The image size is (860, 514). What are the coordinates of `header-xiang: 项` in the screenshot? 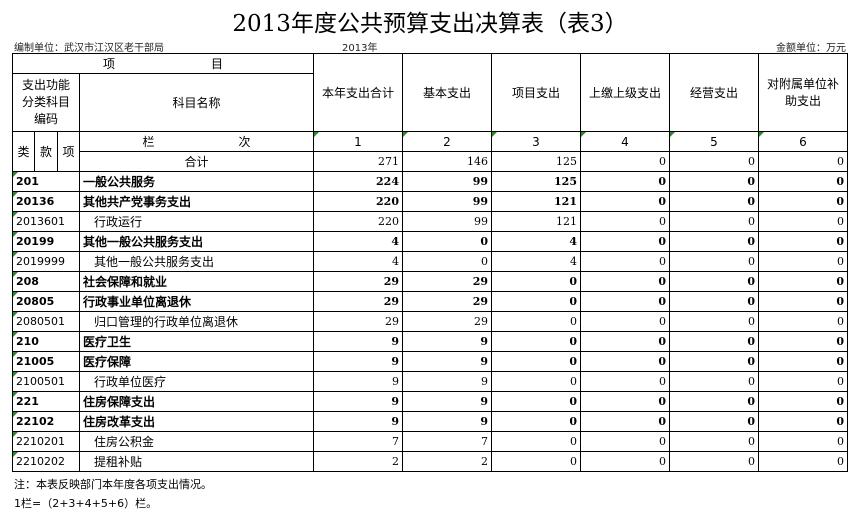 It's located at (68, 151).